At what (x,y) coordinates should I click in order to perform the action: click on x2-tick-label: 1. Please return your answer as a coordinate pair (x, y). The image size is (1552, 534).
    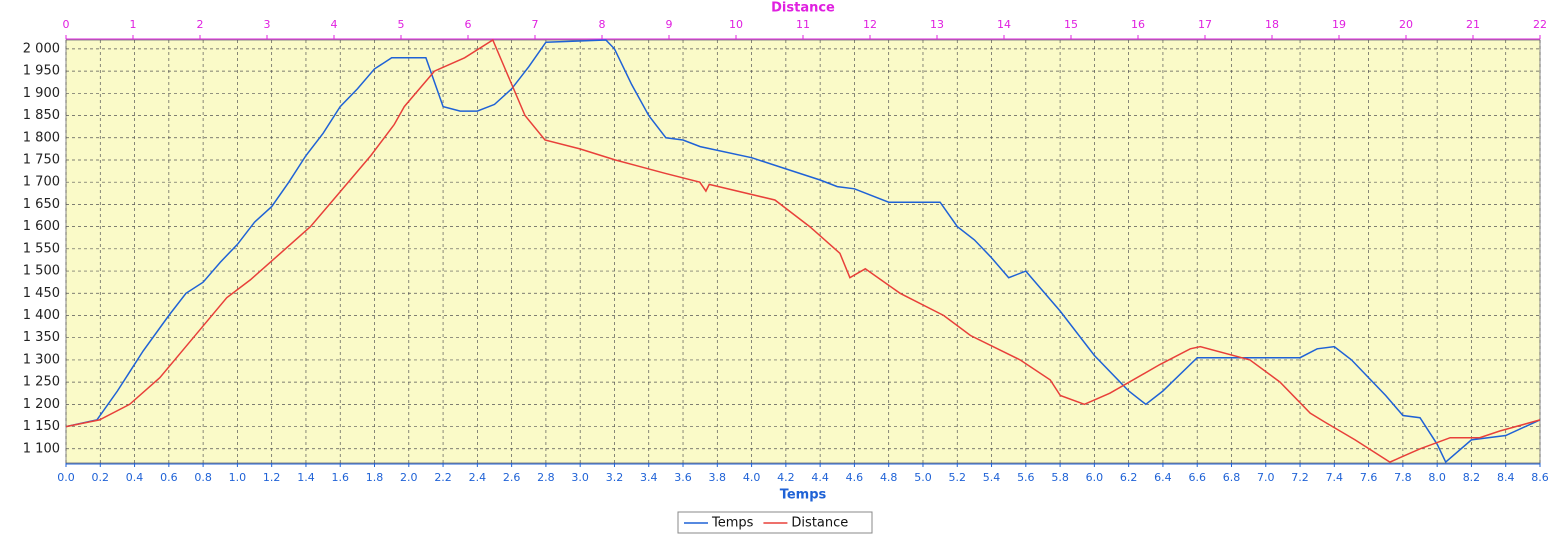
    Looking at the image, I should click on (133, 24).